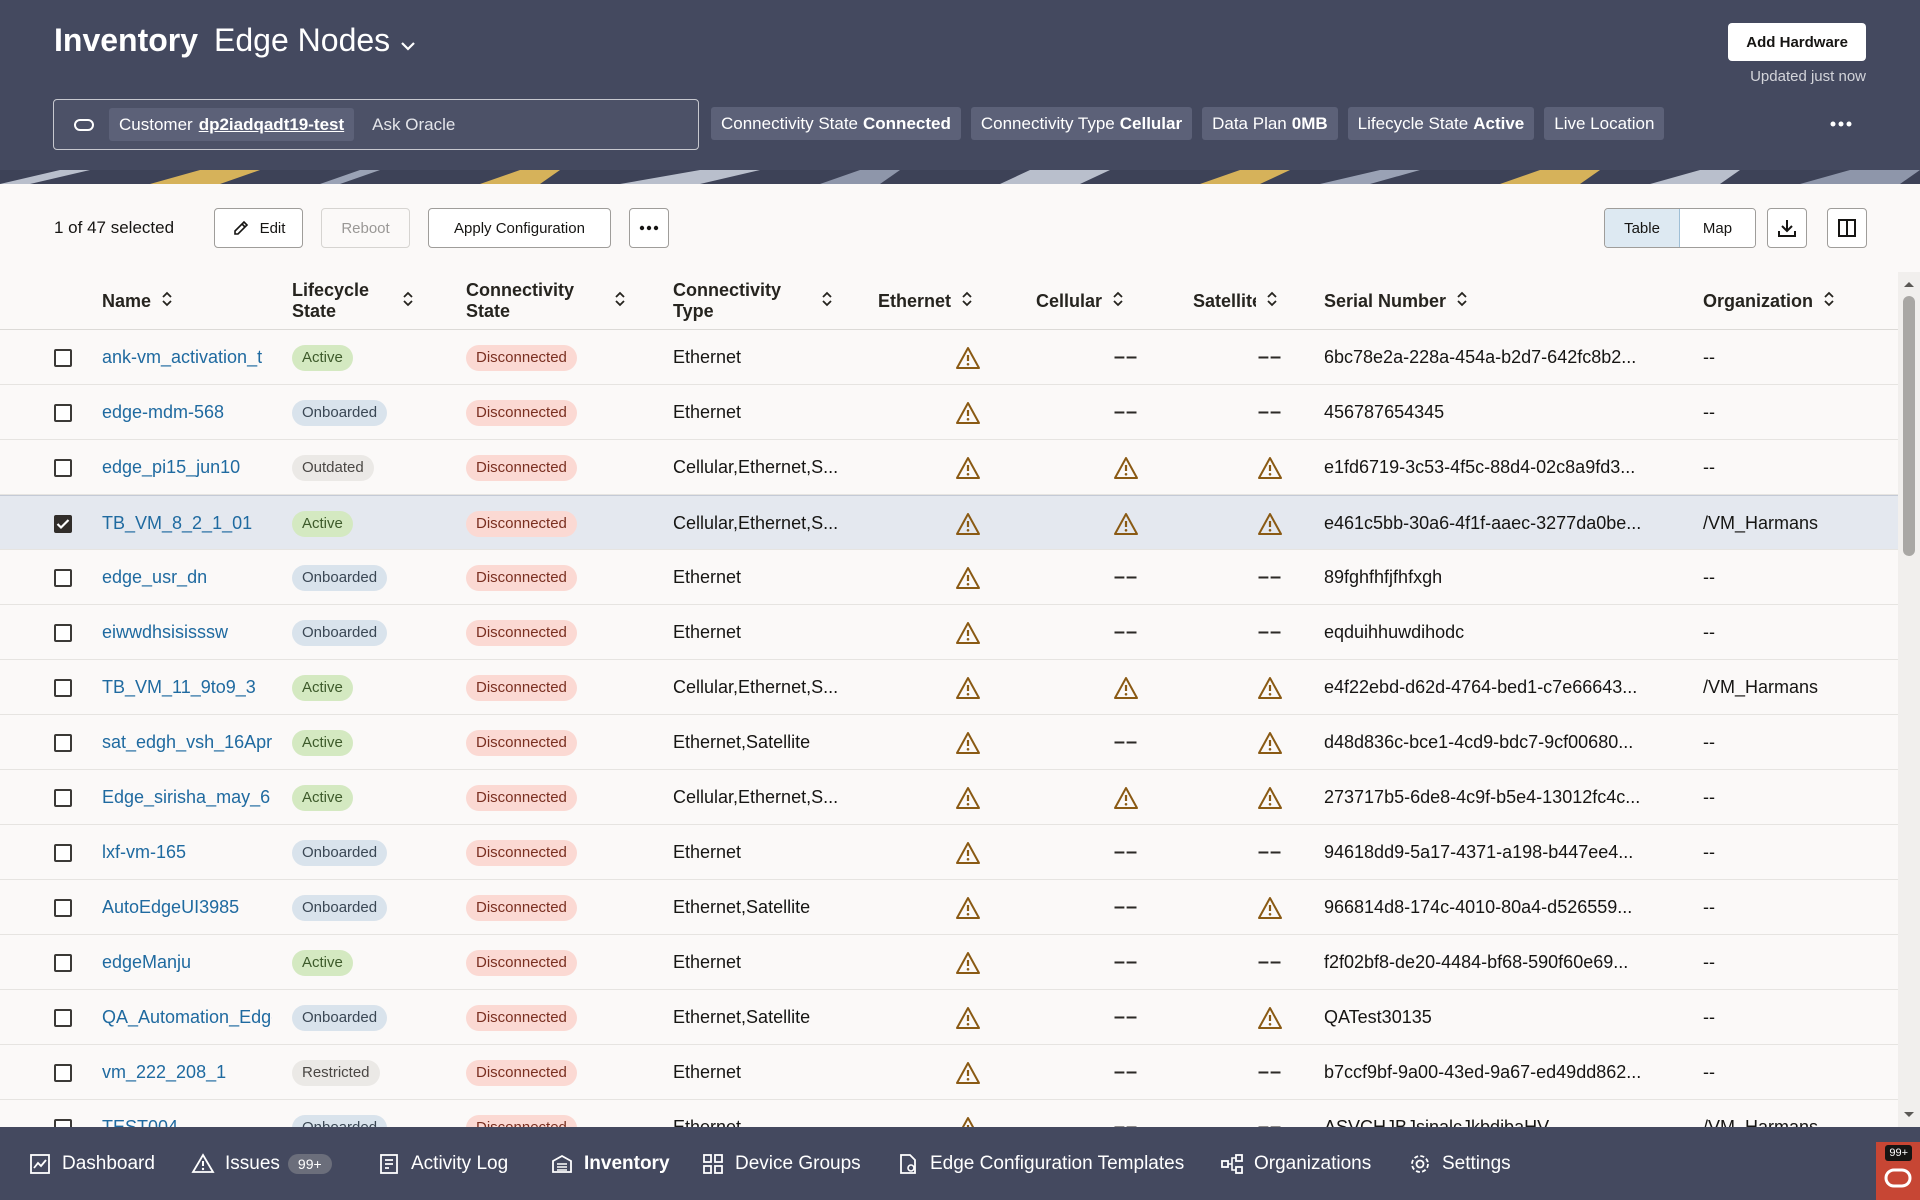 The image size is (1920, 1200). What do you see at coordinates (915, 300) in the screenshot?
I see `column-label: Ethernet` at bounding box center [915, 300].